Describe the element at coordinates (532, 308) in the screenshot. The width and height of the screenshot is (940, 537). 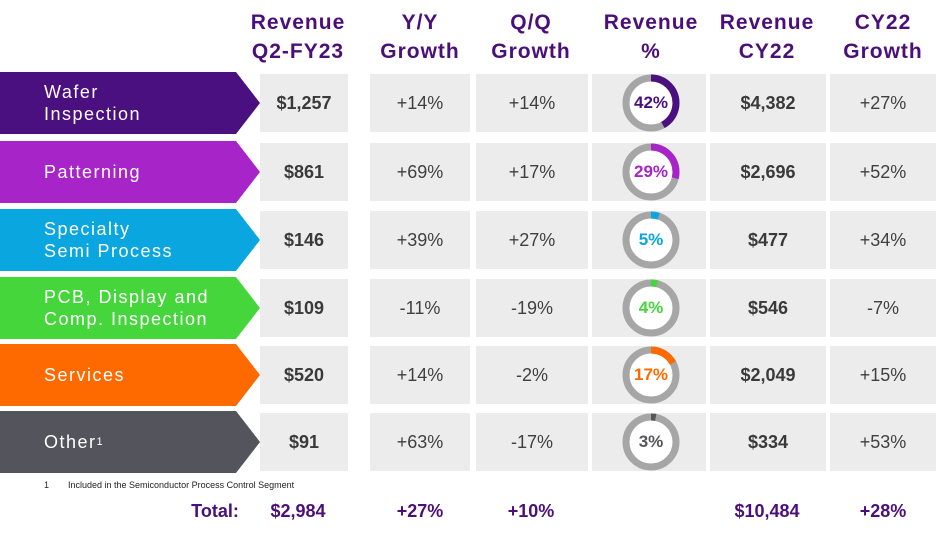
I see `qq-growth-cell: -19%` at that location.